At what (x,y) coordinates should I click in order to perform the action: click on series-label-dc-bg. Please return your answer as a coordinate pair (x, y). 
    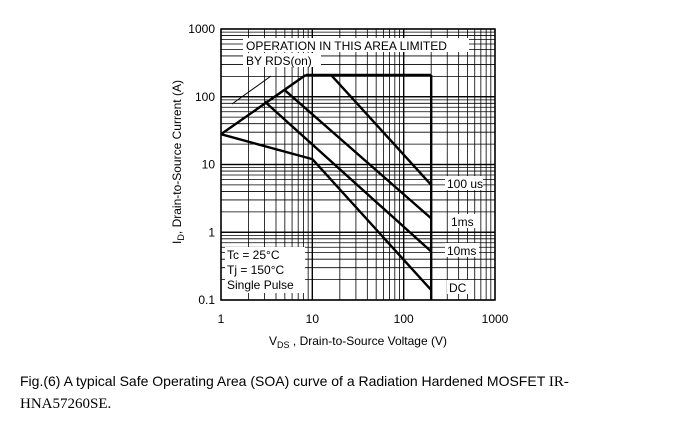
    Looking at the image, I should click on (459, 287).